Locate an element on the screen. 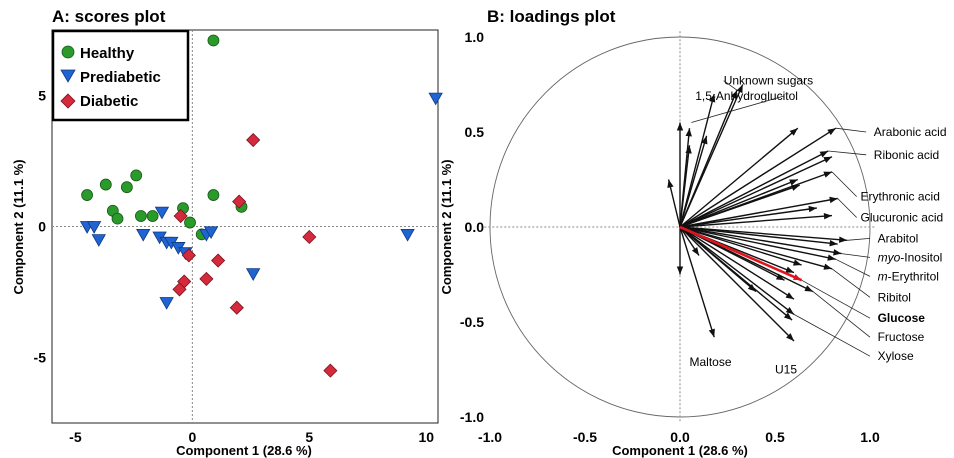 The image size is (954, 458). variable-label: Maltose is located at coordinates (711, 362).